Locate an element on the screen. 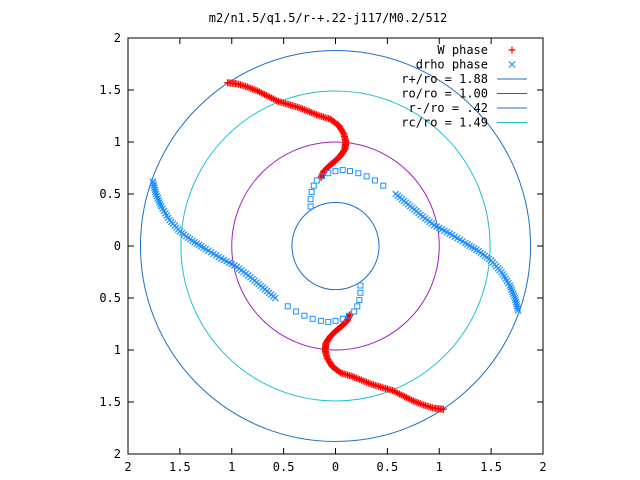 Image resolution: width=640 pixels, height=480 pixels. x-tick-label: 2 is located at coordinates (127, 467).